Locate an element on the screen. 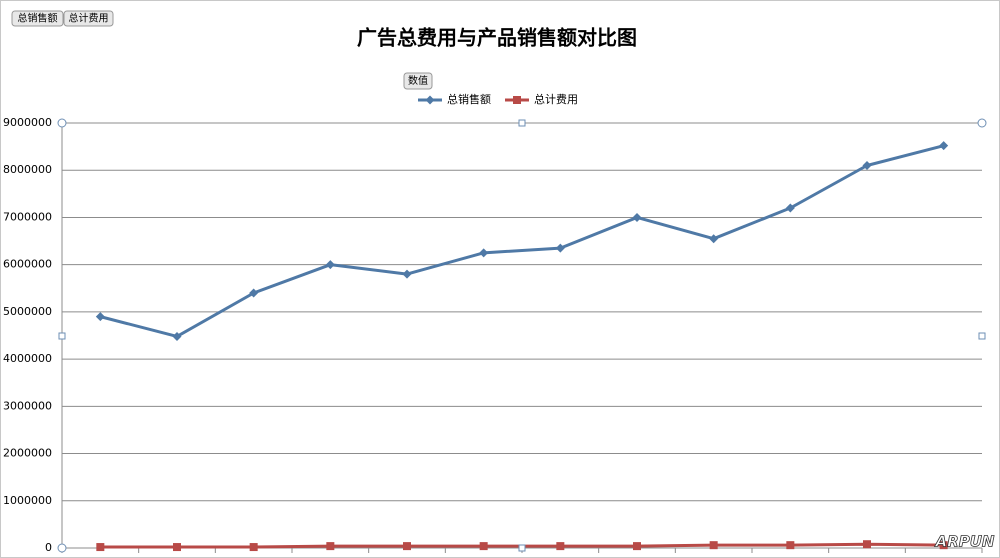  y-tick-label: 1000000 is located at coordinates (27, 500).